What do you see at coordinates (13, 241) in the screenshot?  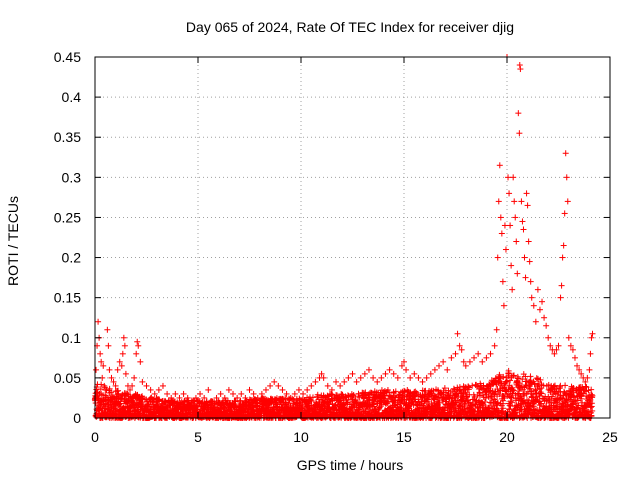 I see `y-axis-label: ROTI / TECUs` at bounding box center [13, 241].